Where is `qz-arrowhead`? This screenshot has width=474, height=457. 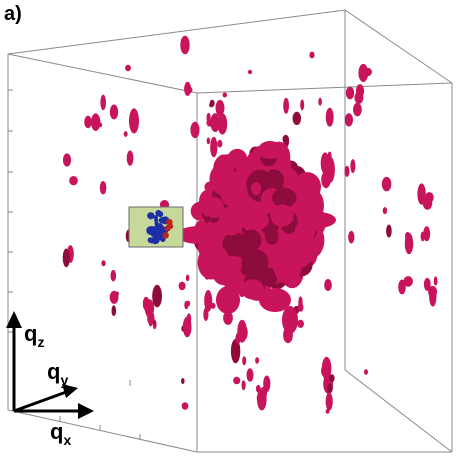 qz-arrowhead is located at coordinates (14, 319).